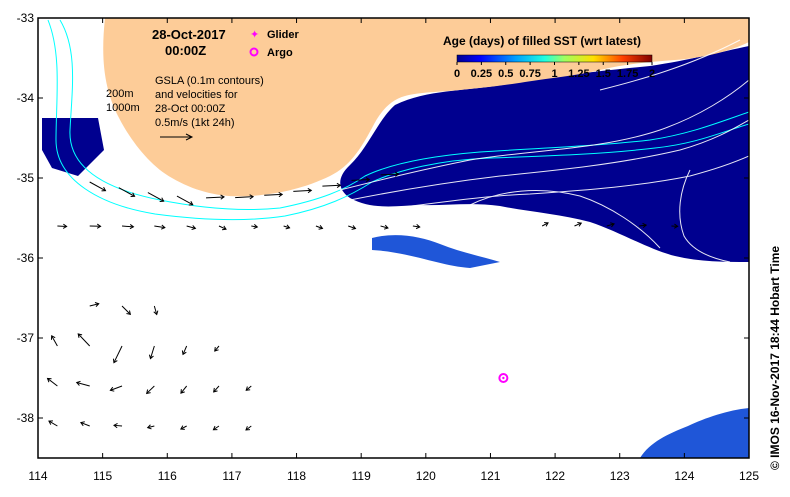 Image resolution: width=790 pixels, height=497 pixels. I want to click on y-tick-label: -34, so click(26, 98).